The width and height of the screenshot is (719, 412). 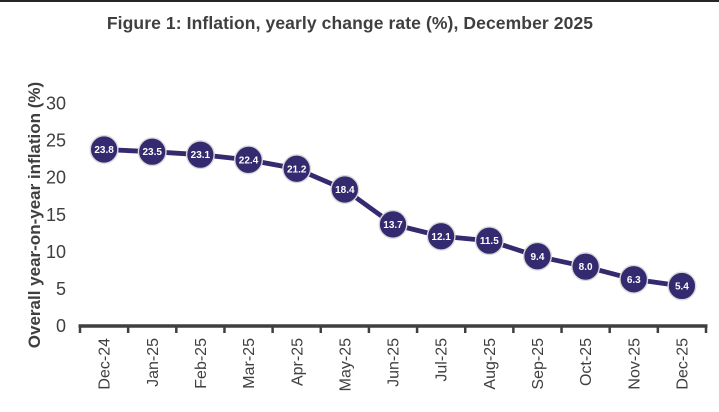 I want to click on y-tick-label: 15, so click(x=56, y=215).